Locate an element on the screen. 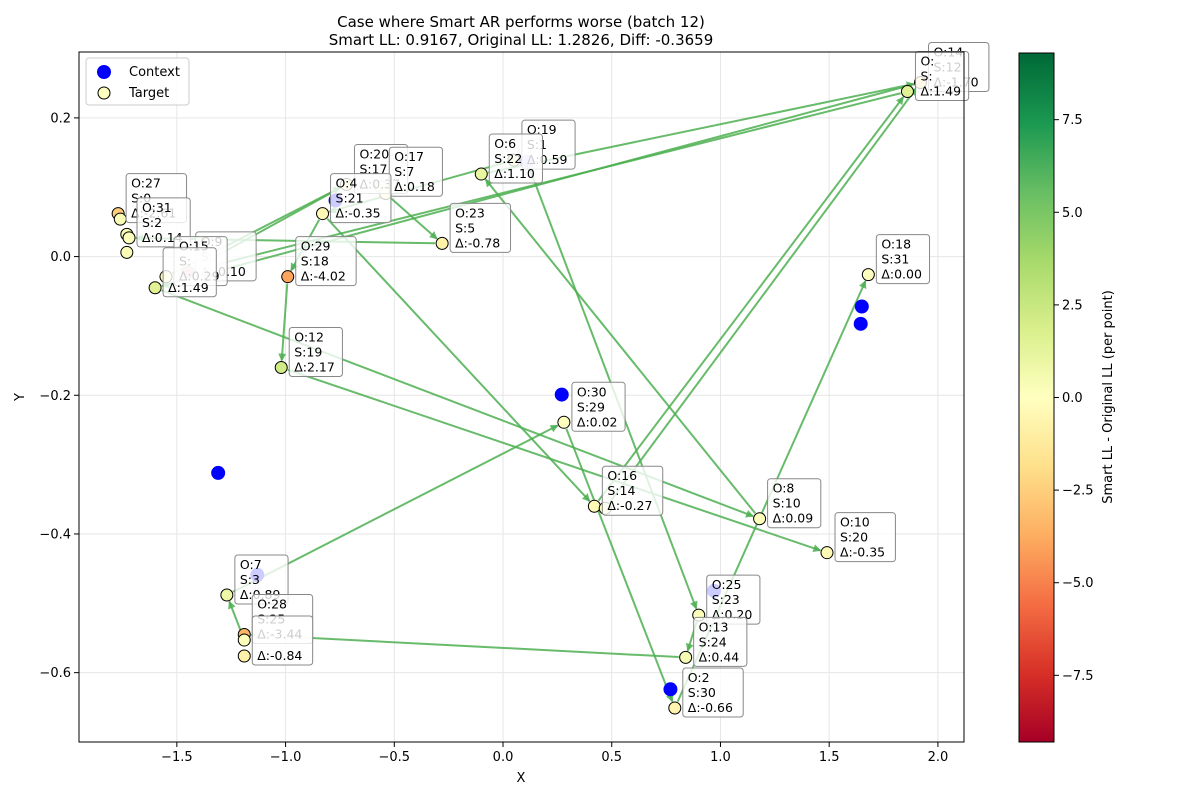  point-label-line: S:17 is located at coordinates (373, 168).